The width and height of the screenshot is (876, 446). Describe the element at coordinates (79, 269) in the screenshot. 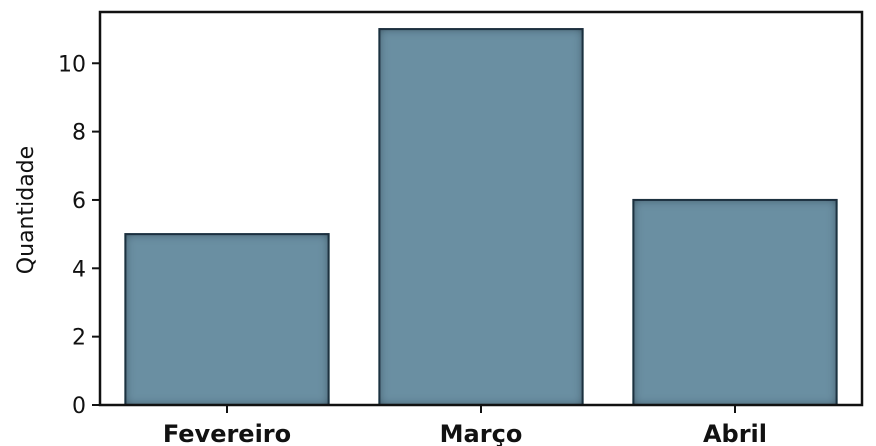

I see `y-tick-label: 4` at that location.